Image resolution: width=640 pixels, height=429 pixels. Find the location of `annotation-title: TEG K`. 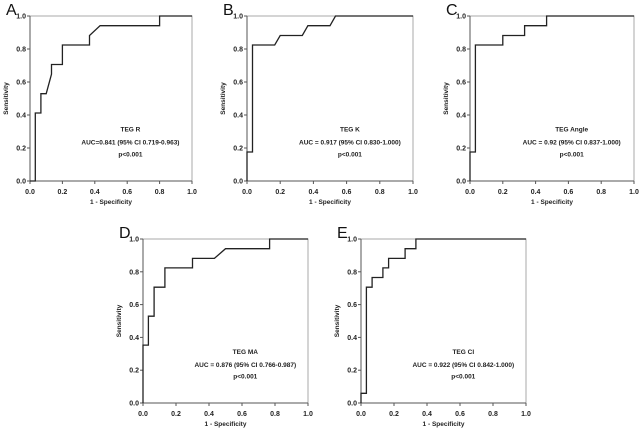

annotation-title: TEG K is located at coordinates (350, 130).